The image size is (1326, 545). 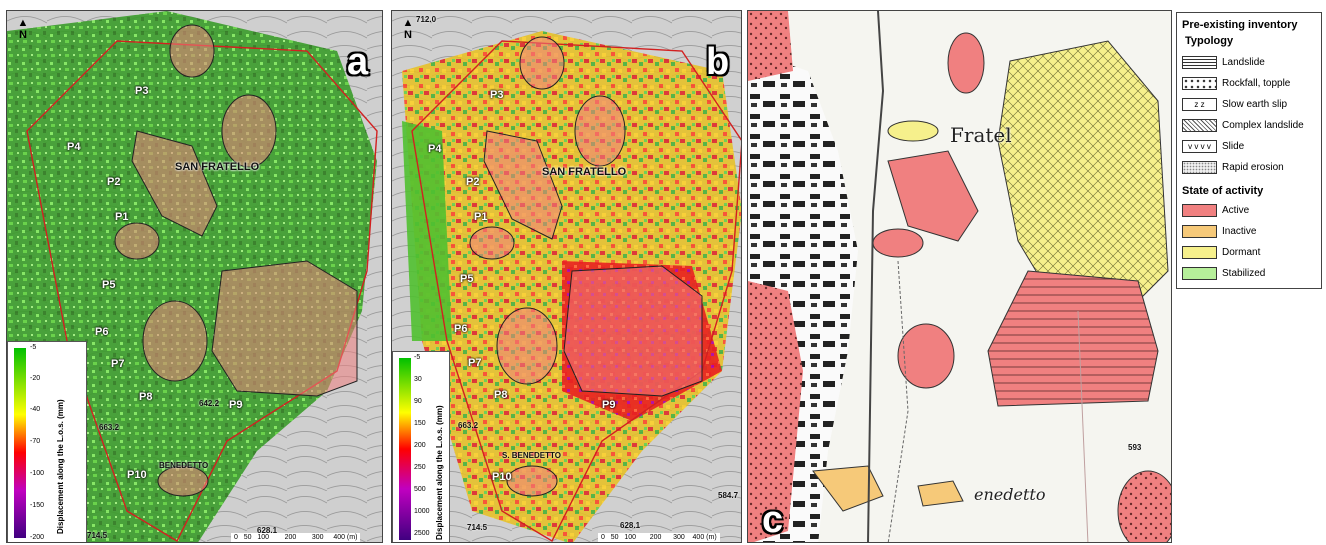 I want to click on point-label-p2: P2, so click(x=473, y=182).